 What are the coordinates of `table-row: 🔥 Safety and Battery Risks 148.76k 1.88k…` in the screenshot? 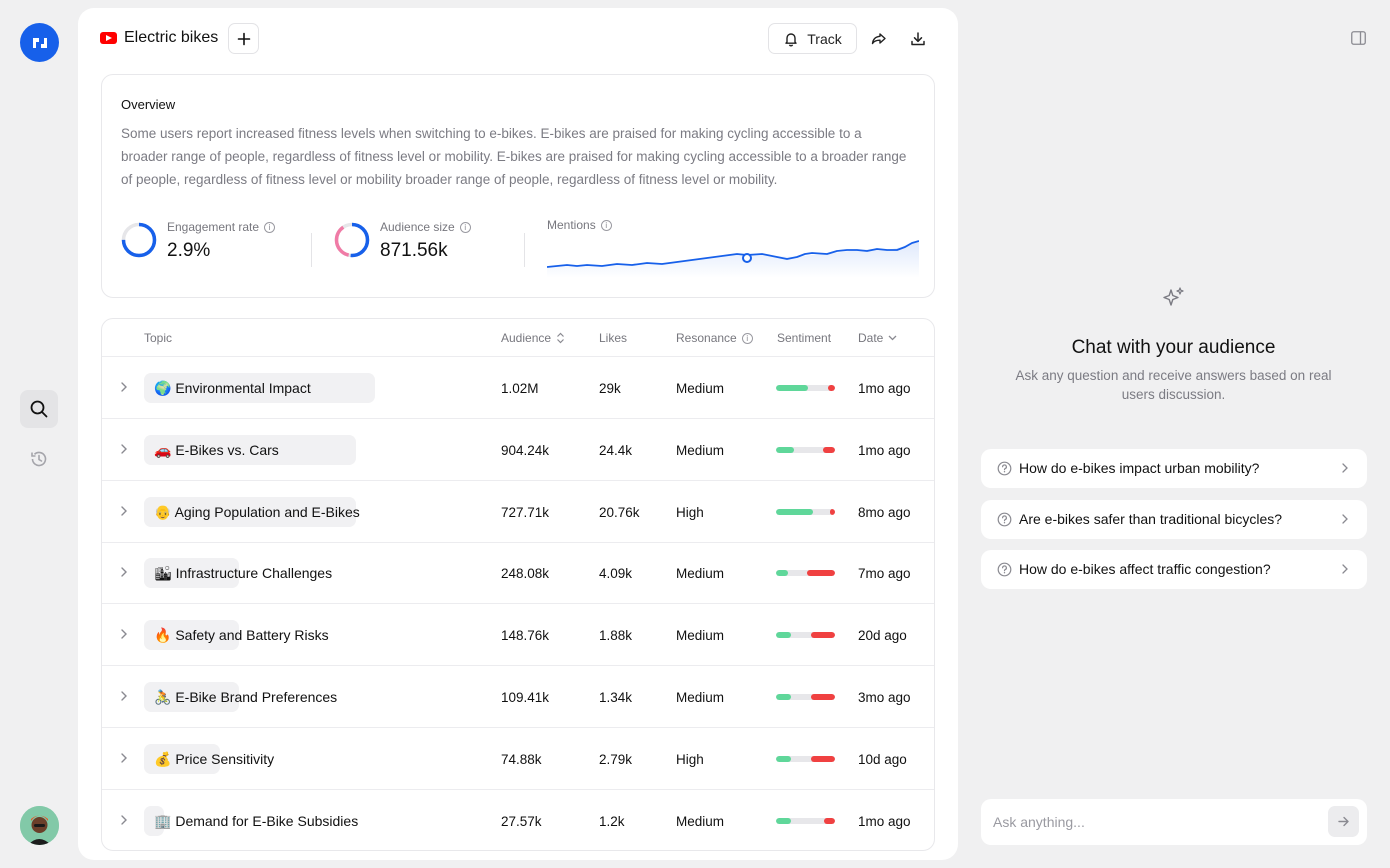 It's located at (518, 635).